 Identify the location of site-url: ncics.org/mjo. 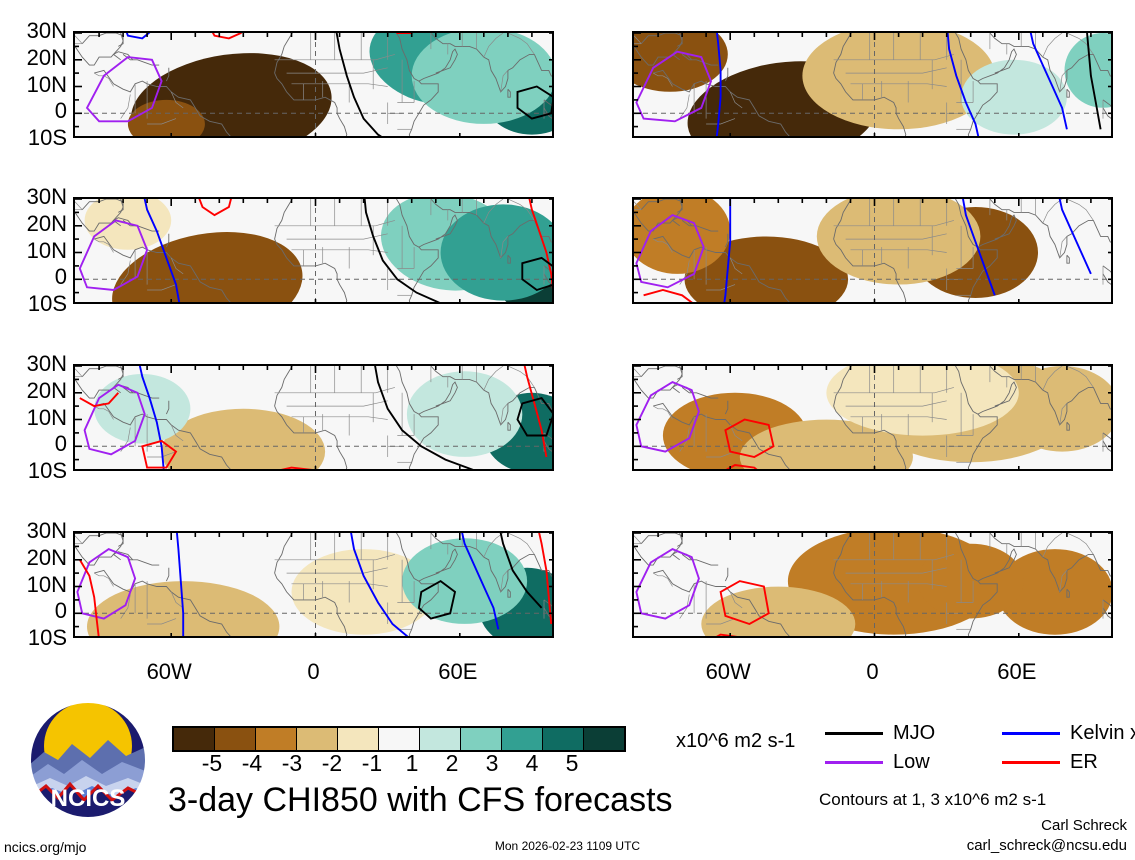
(45, 847).